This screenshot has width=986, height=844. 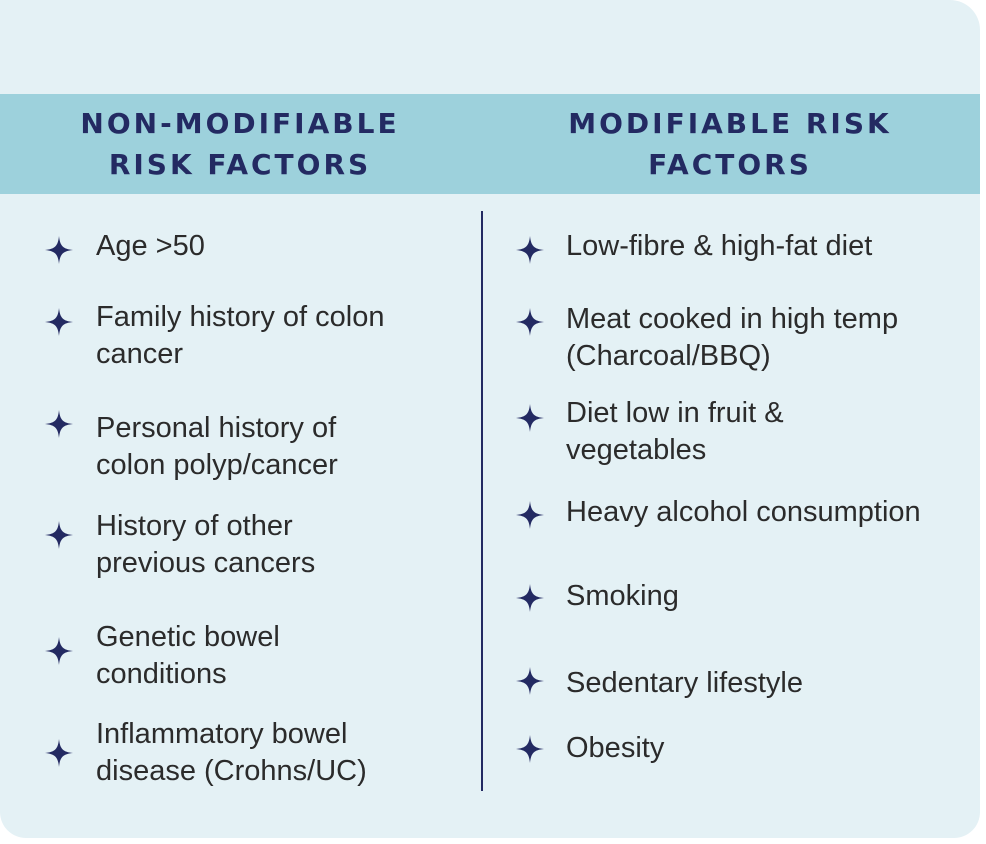 I want to click on left-item-other-cancers: History of other previous cancers, so click(x=206, y=544).